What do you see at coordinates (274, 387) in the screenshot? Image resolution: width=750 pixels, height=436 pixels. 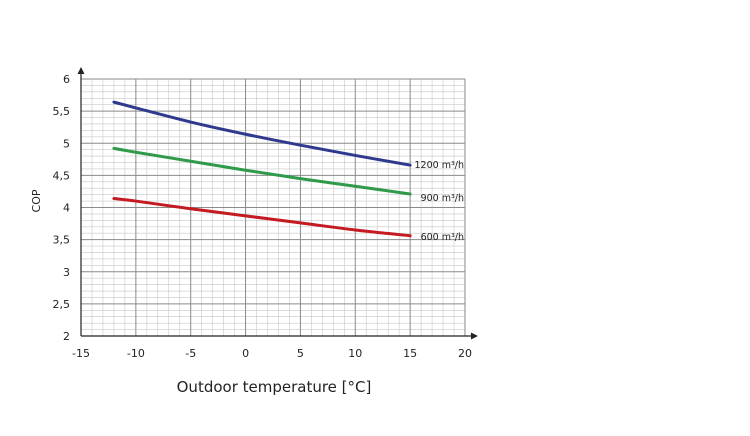 I see `x-axis-title: Outdoor temperature [°C]` at bounding box center [274, 387].